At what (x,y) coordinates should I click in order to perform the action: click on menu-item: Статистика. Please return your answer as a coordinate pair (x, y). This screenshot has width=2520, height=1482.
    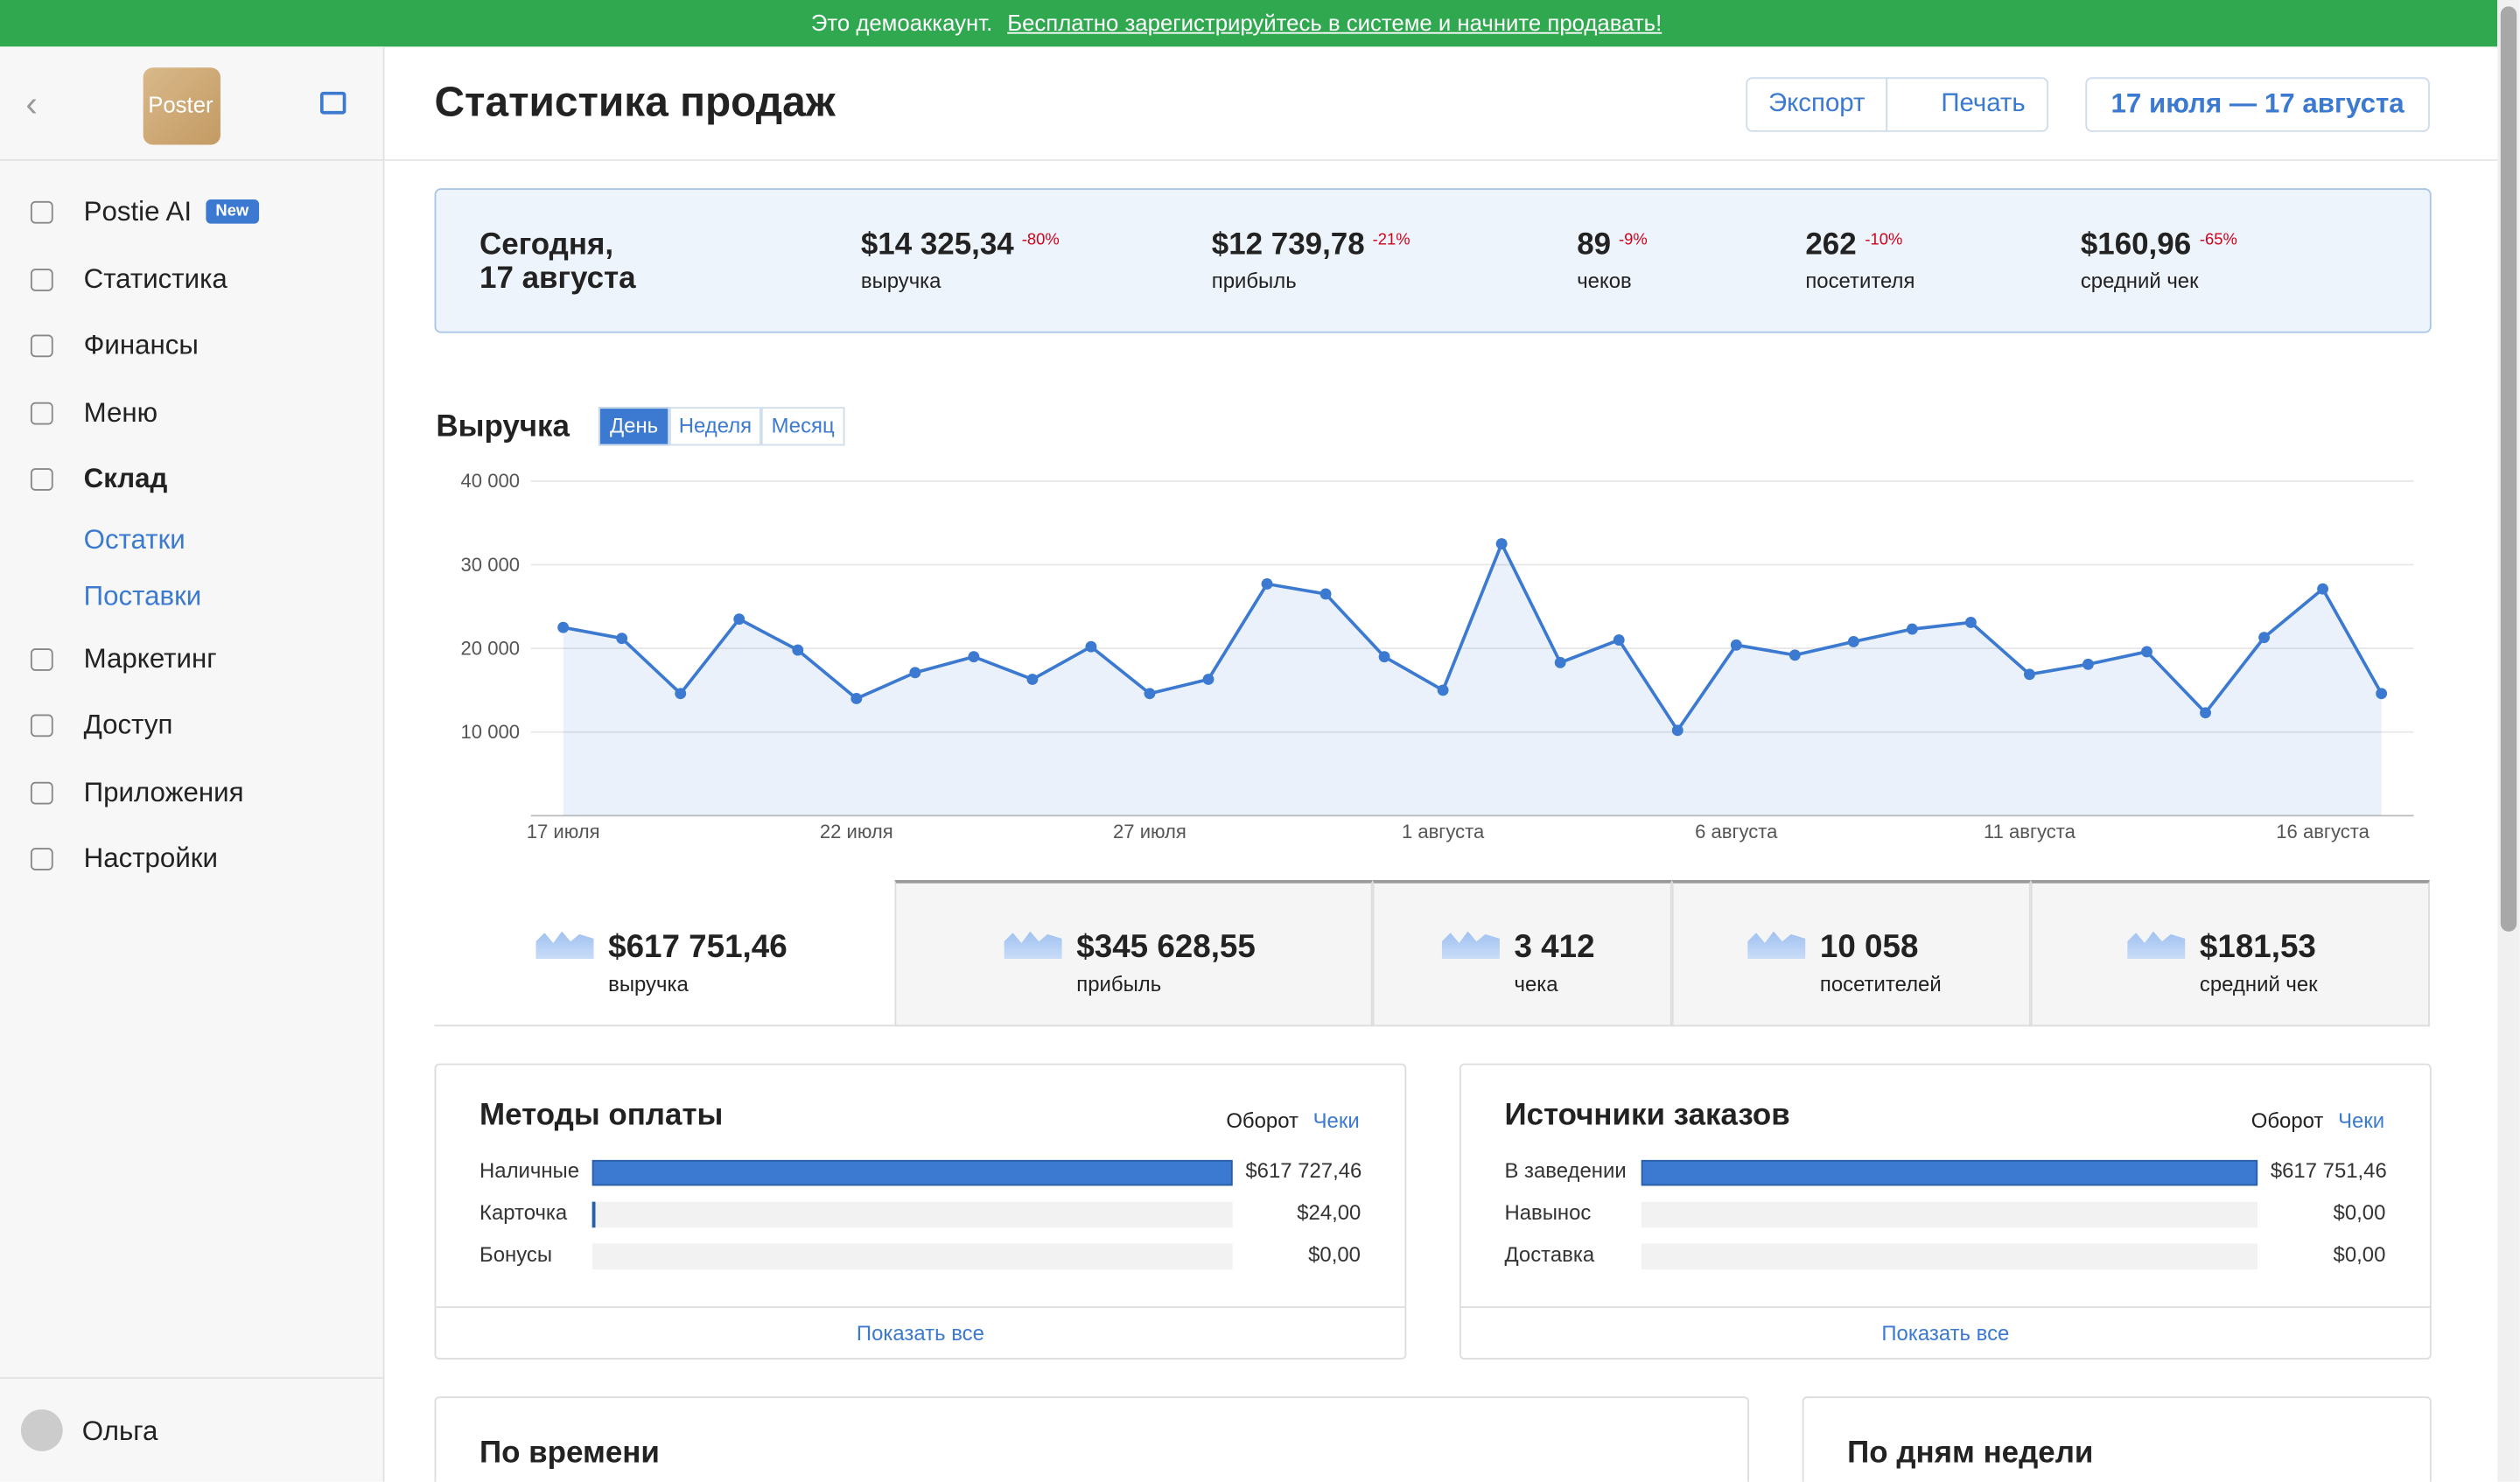
    Looking at the image, I should click on (155, 278).